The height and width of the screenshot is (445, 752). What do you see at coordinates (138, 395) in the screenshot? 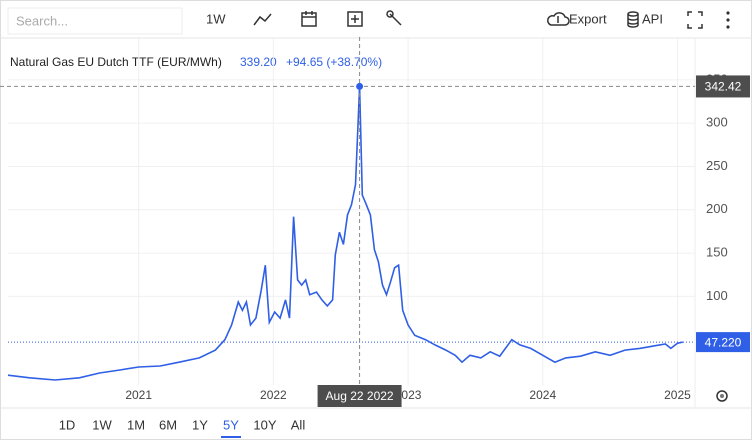
I see `x-tick-label: 2021` at bounding box center [138, 395].